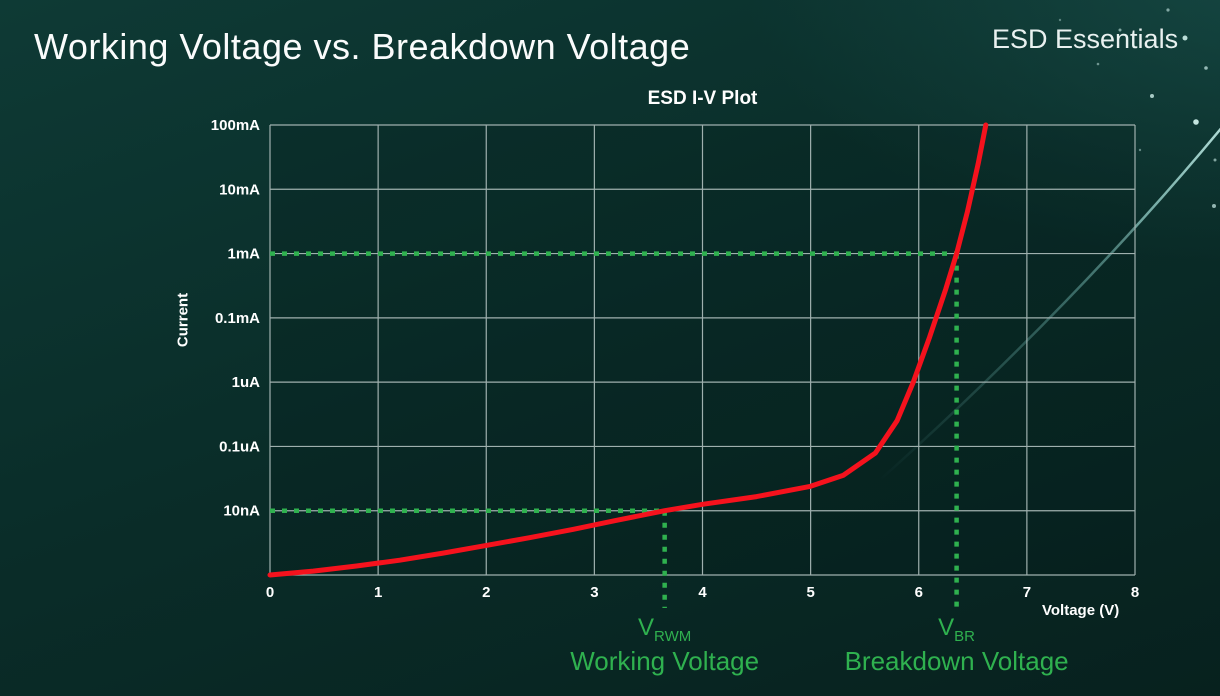 The image size is (1220, 696). Describe the element at coordinates (1135, 592) in the screenshot. I see `svg-text: 8` at that location.